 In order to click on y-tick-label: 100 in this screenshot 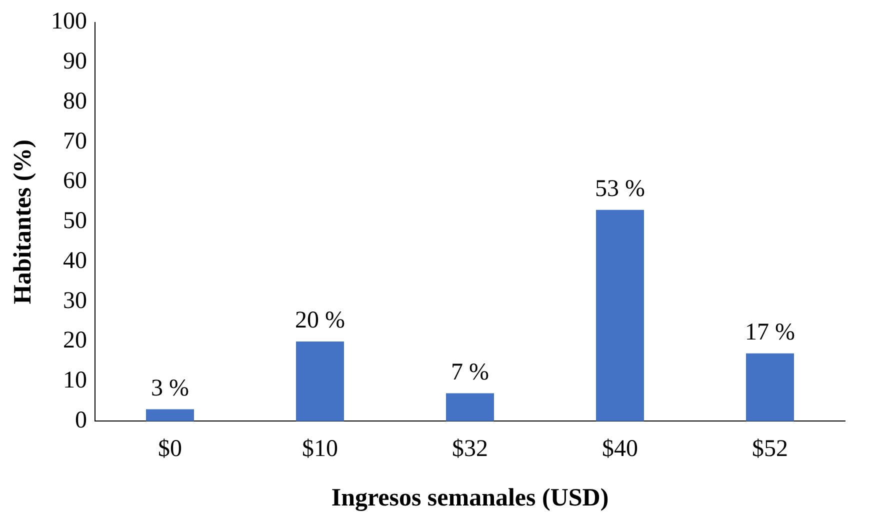, I will do `click(69, 21)`.